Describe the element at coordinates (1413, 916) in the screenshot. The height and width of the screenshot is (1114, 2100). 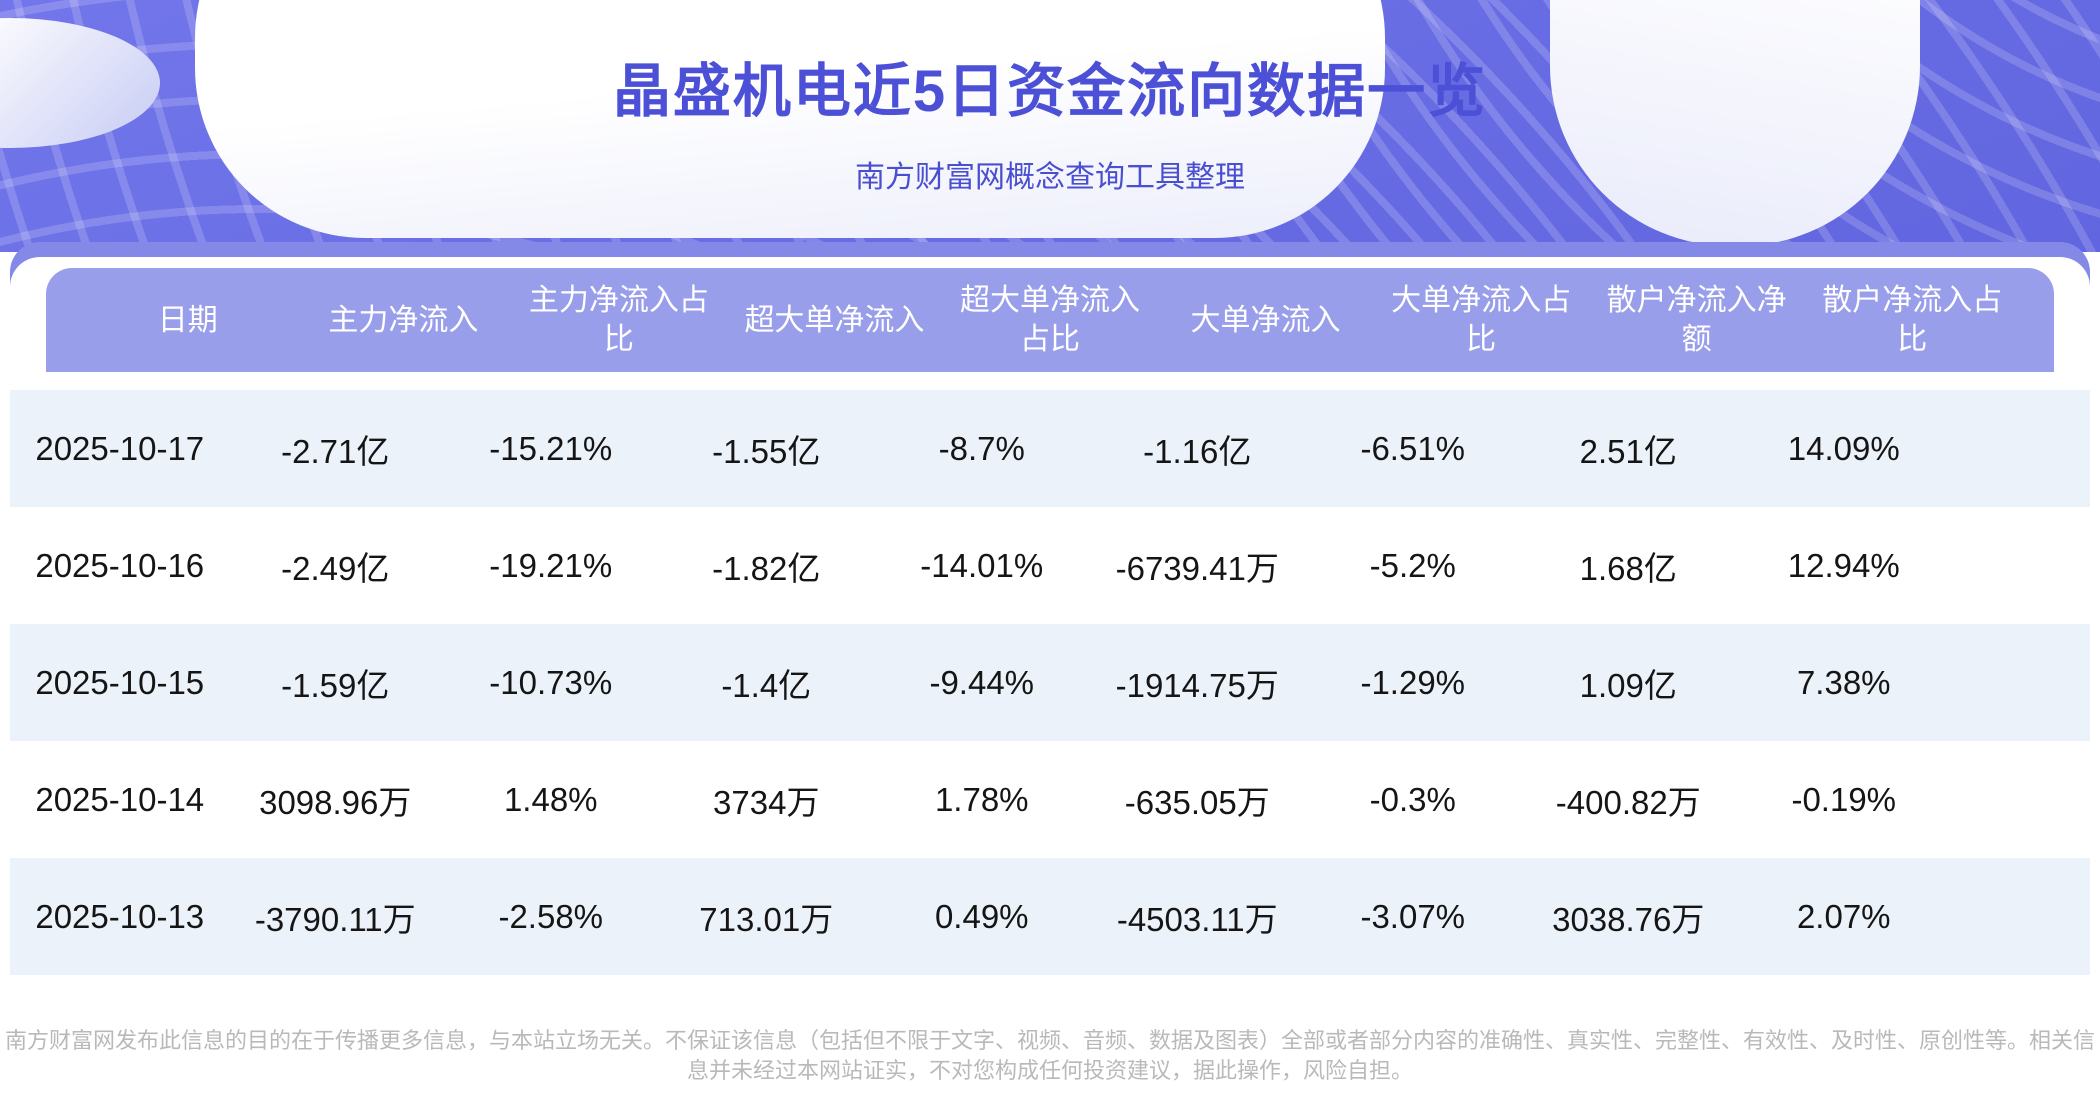
I see `cell-large-order-net-inflow-ratio: -3.07%` at that location.